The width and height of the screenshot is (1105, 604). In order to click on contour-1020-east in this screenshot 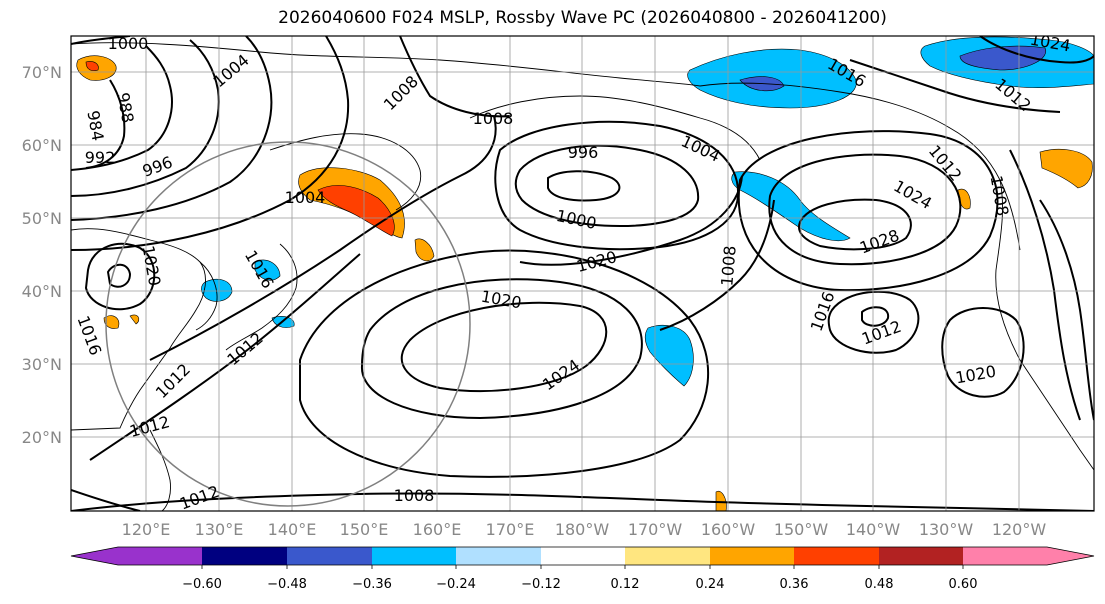, I will do `click(983, 352)`.